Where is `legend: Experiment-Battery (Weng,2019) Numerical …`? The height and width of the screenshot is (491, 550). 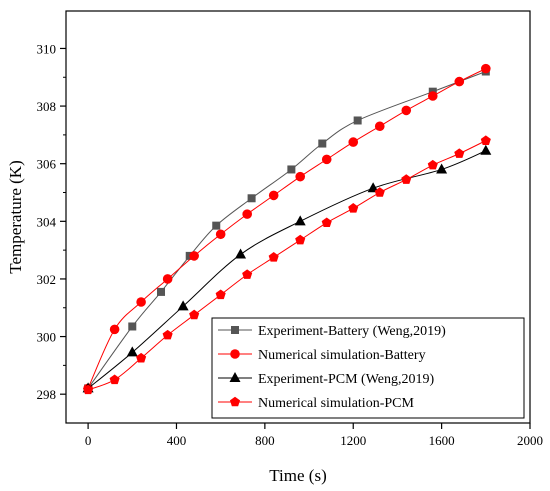
legend: Experiment-Battery (Weng,2019) Numerical … is located at coordinates (368, 368).